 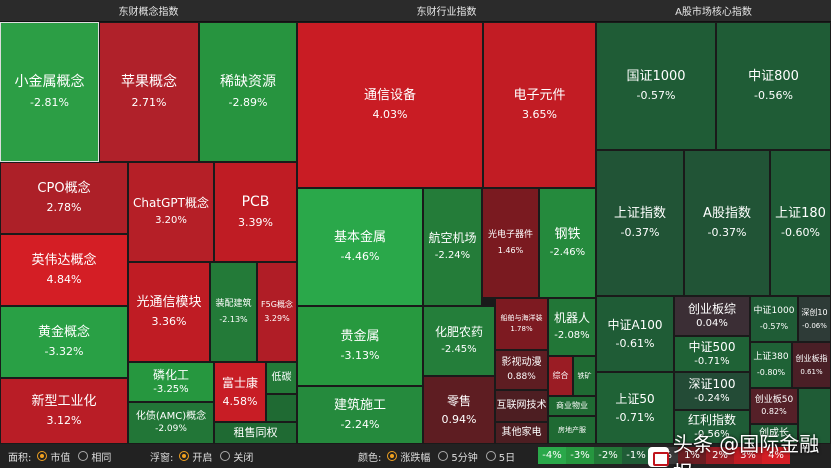 I want to click on tile-concept: 小金属概念 -2.81%, so click(x=49, y=92).